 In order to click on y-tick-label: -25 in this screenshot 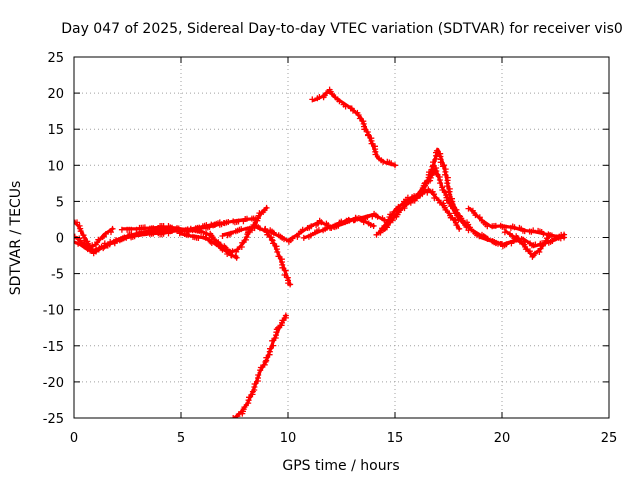, I will do `click(53, 419)`.